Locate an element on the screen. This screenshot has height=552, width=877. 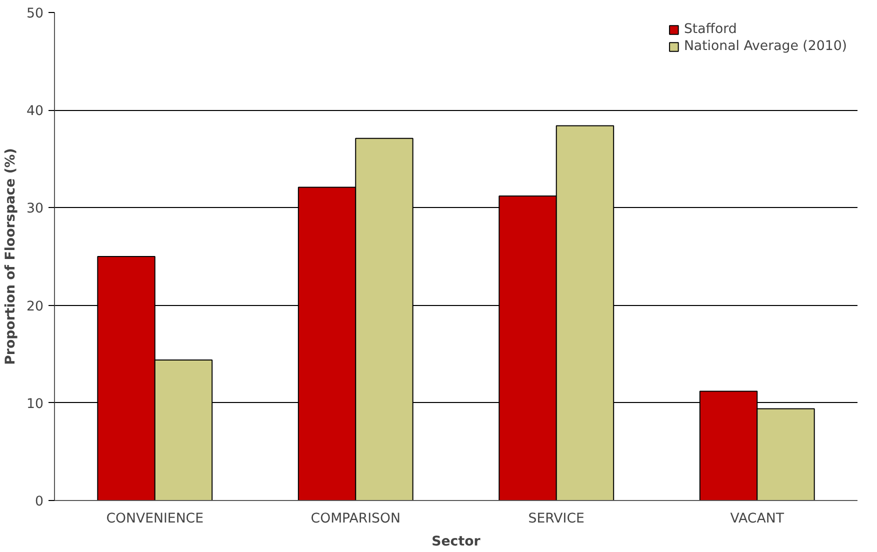
y-tick-label: 40 is located at coordinates (35, 112).